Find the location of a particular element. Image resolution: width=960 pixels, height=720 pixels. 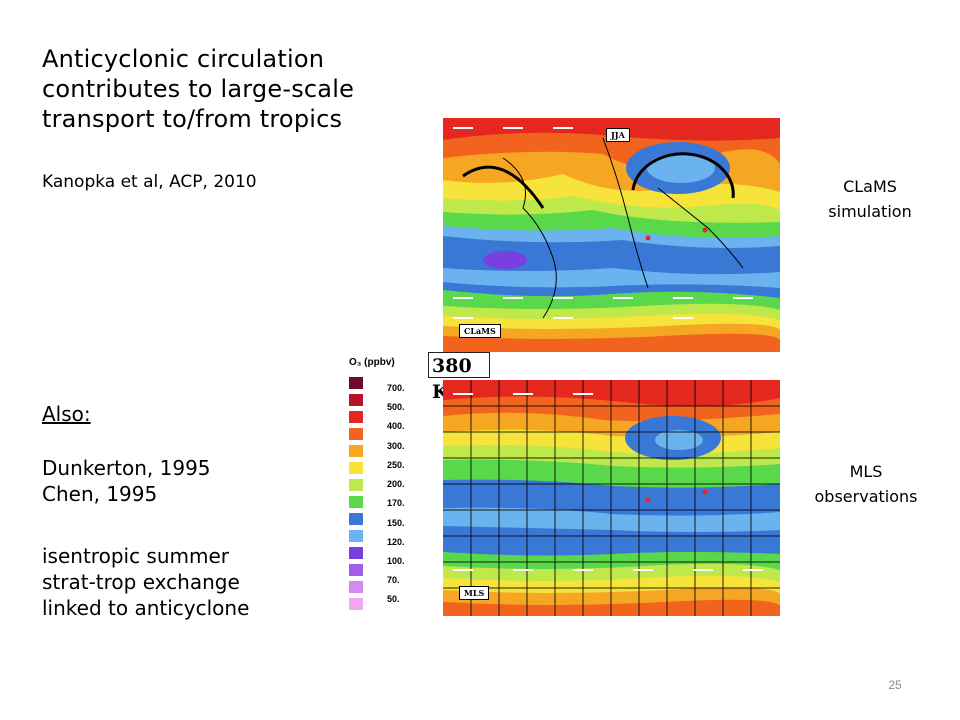

top-map-caption: CLaMS simulation is located at coordinates (870, 199).